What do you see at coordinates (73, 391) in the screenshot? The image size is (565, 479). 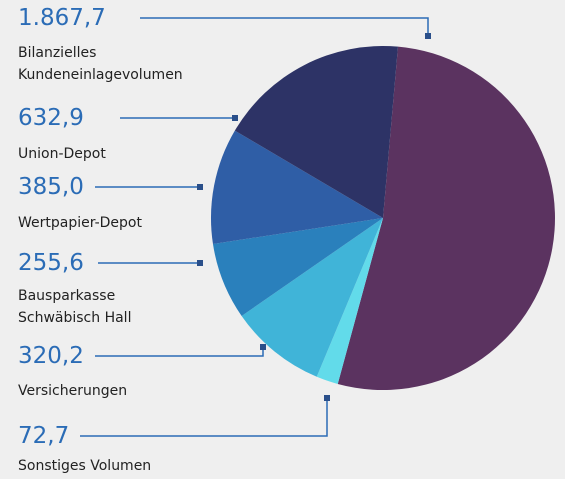 I see `category-label: Versicherungen` at bounding box center [73, 391].